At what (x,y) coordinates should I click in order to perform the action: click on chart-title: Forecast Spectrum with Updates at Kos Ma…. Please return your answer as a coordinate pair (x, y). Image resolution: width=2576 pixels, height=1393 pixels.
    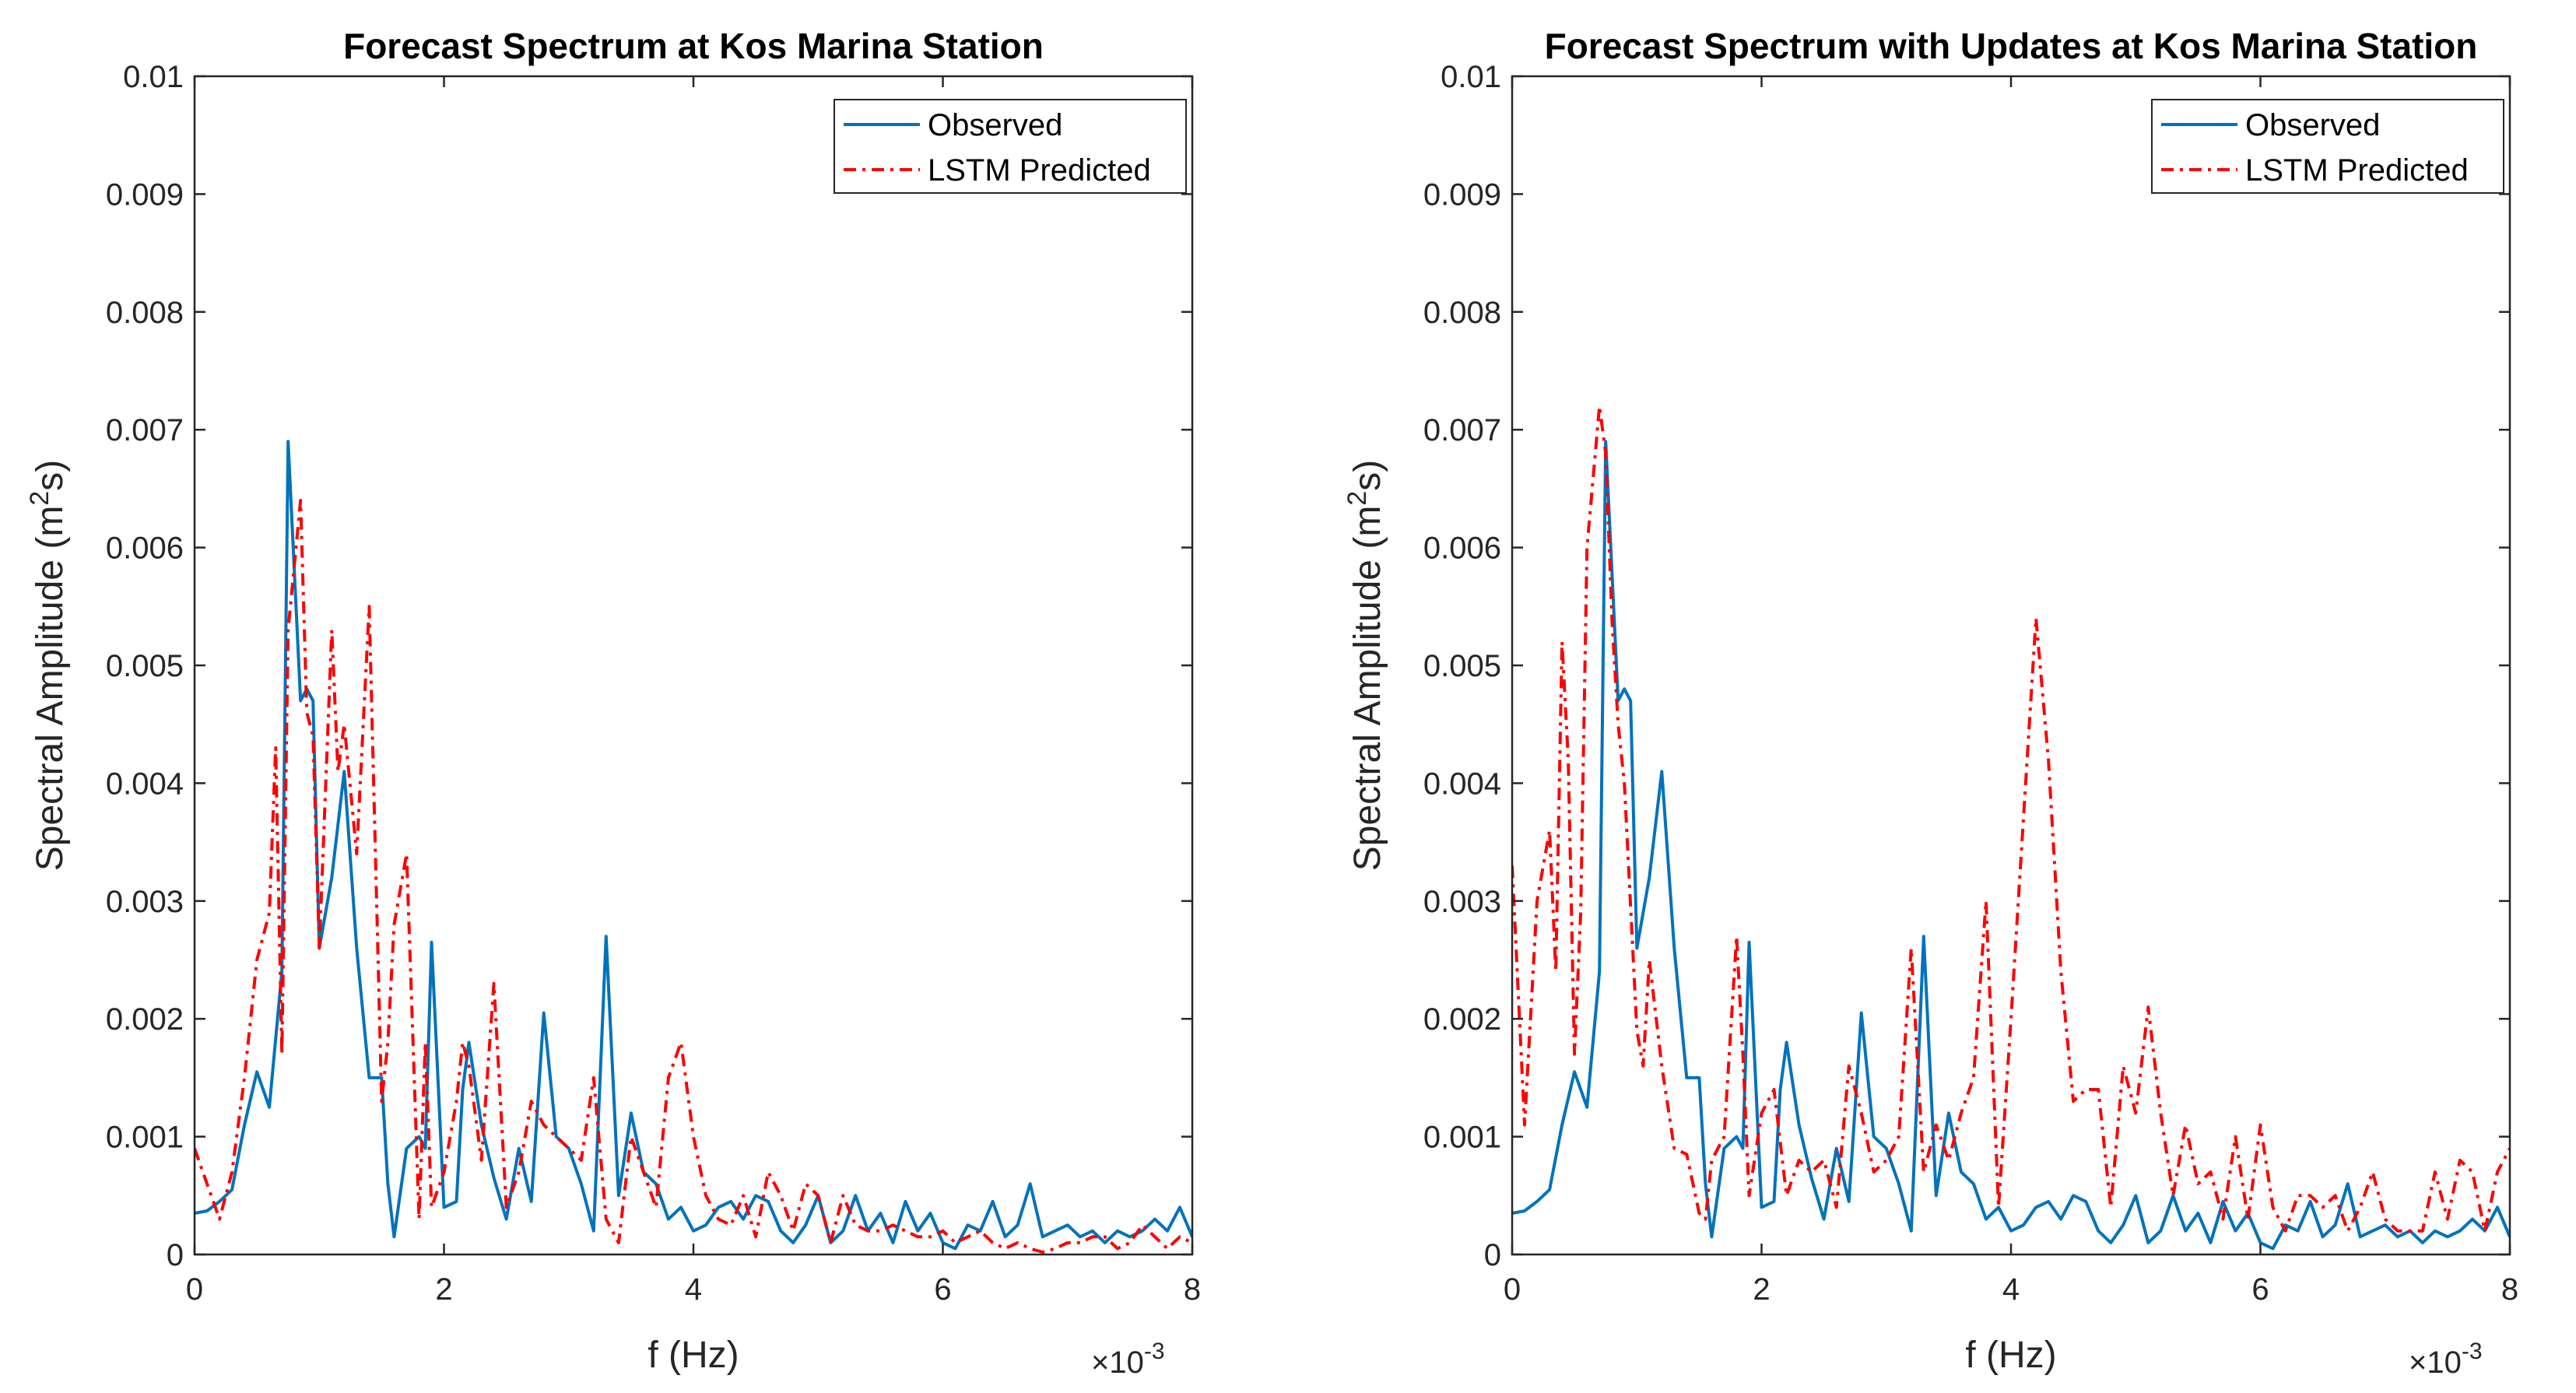
    Looking at the image, I should click on (2012, 46).